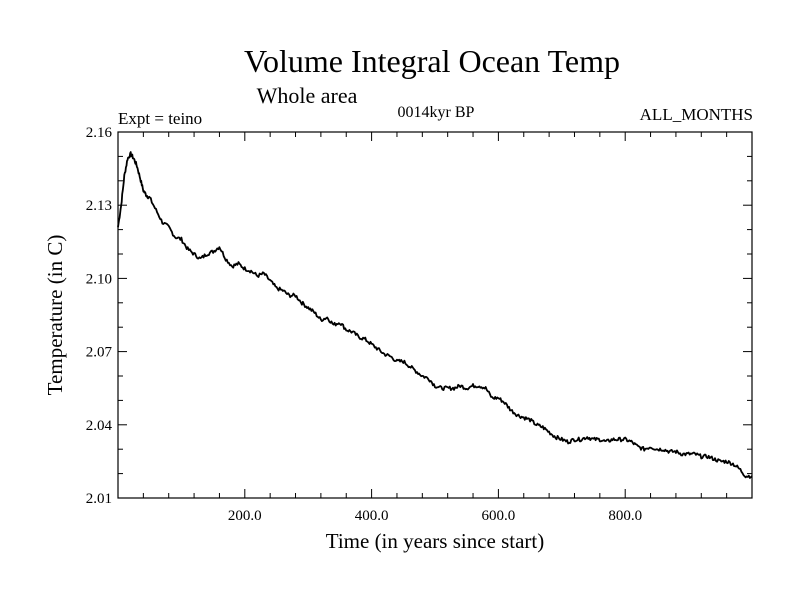  Describe the element at coordinates (625, 516) in the screenshot. I see `x-tick-label: 800.0` at that location.